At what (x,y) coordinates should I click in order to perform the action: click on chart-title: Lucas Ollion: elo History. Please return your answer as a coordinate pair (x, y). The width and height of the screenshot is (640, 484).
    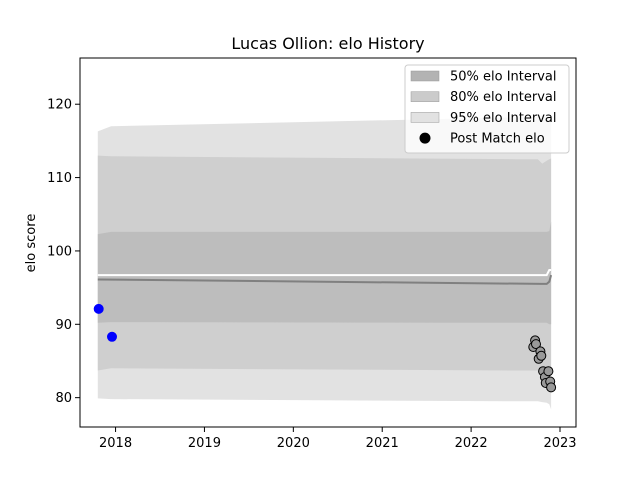
    Looking at the image, I should click on (327, 43).